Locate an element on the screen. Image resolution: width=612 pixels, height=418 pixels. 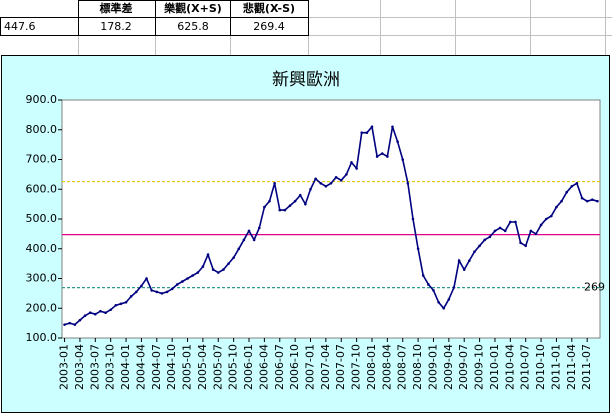
x-tick-label: 2005-04 is located at coordinates (202, 367).